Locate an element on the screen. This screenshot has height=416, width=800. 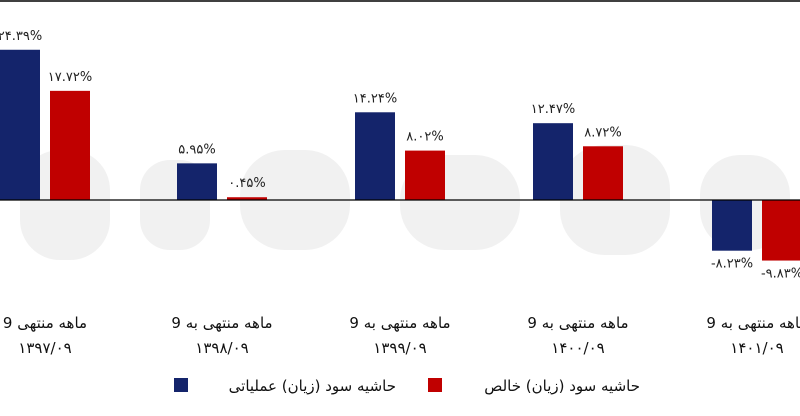
legend-label-series-1: حاشیه سود (زیان) عملیاتی is located at coordinates (312, 386).